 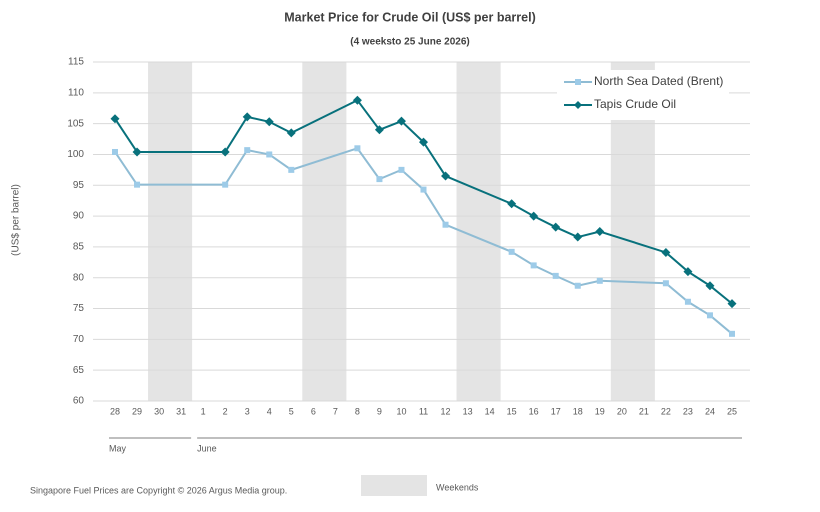 What do you see at coordinates (578, 411) in the screenshot?
I see `x-tick-label: 18` at bounding box center [578, 411].